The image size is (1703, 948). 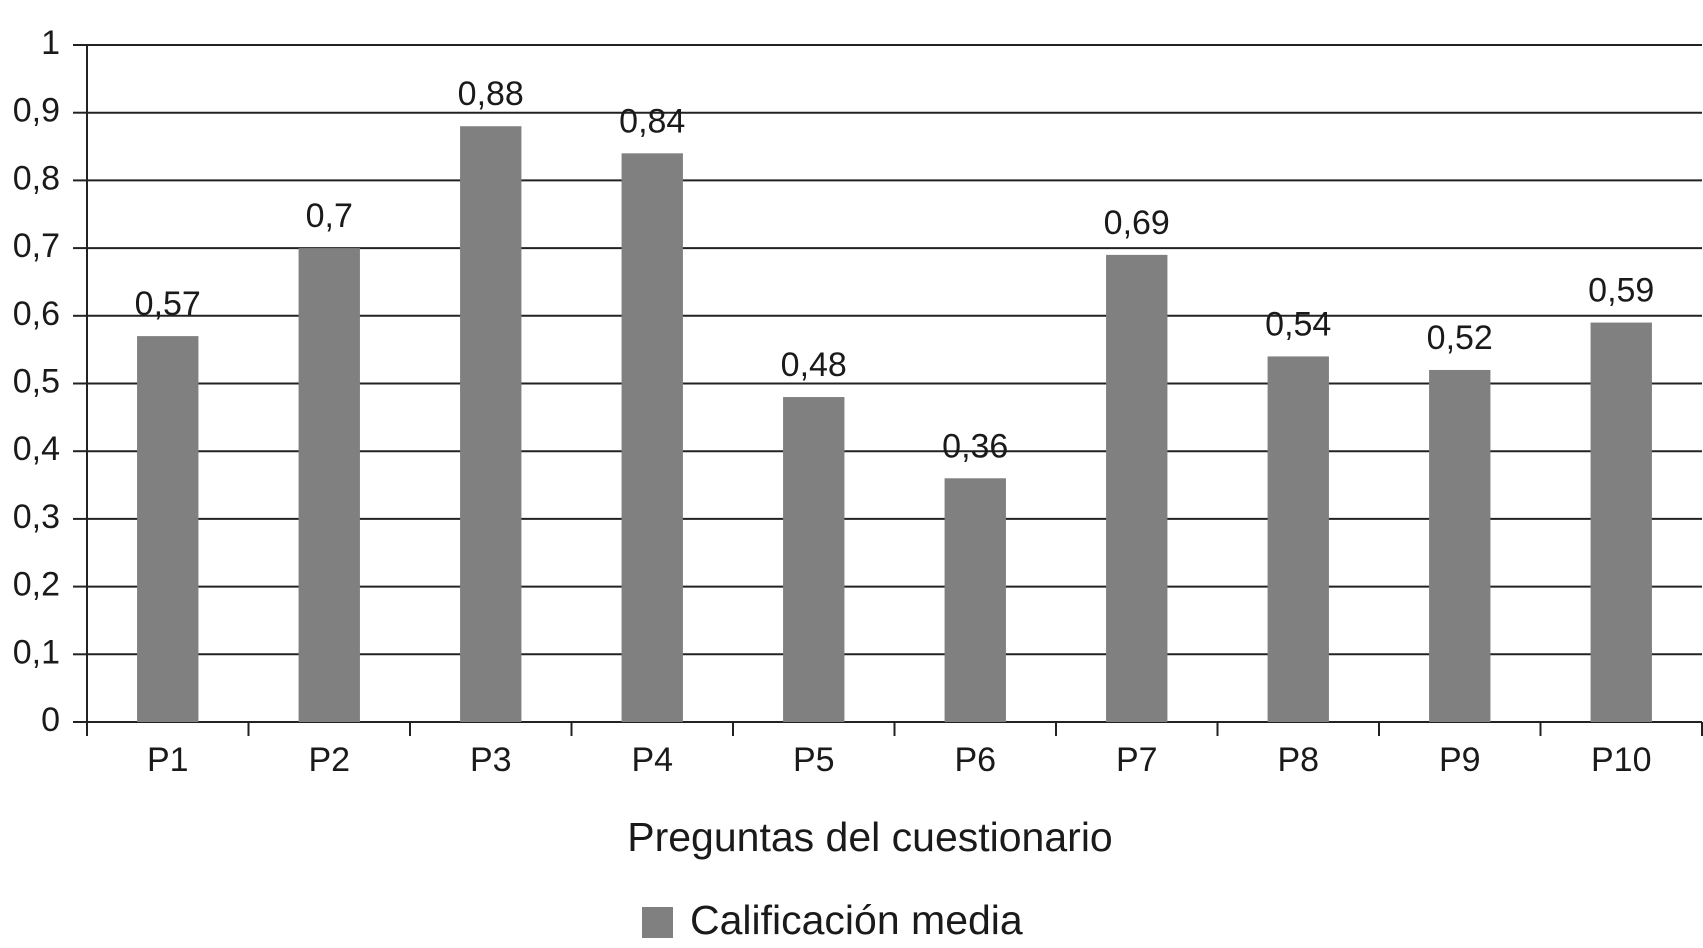 What do you see at coordinates (856, 920) in the screenshot?
I see `legend-label: Calificación media` at bounding box center [856, 920].